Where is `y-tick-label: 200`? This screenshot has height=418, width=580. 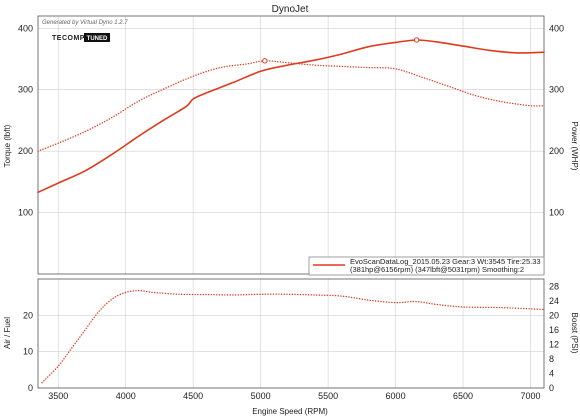 y-tick-label: 200 is located at coordinates (25, 151).